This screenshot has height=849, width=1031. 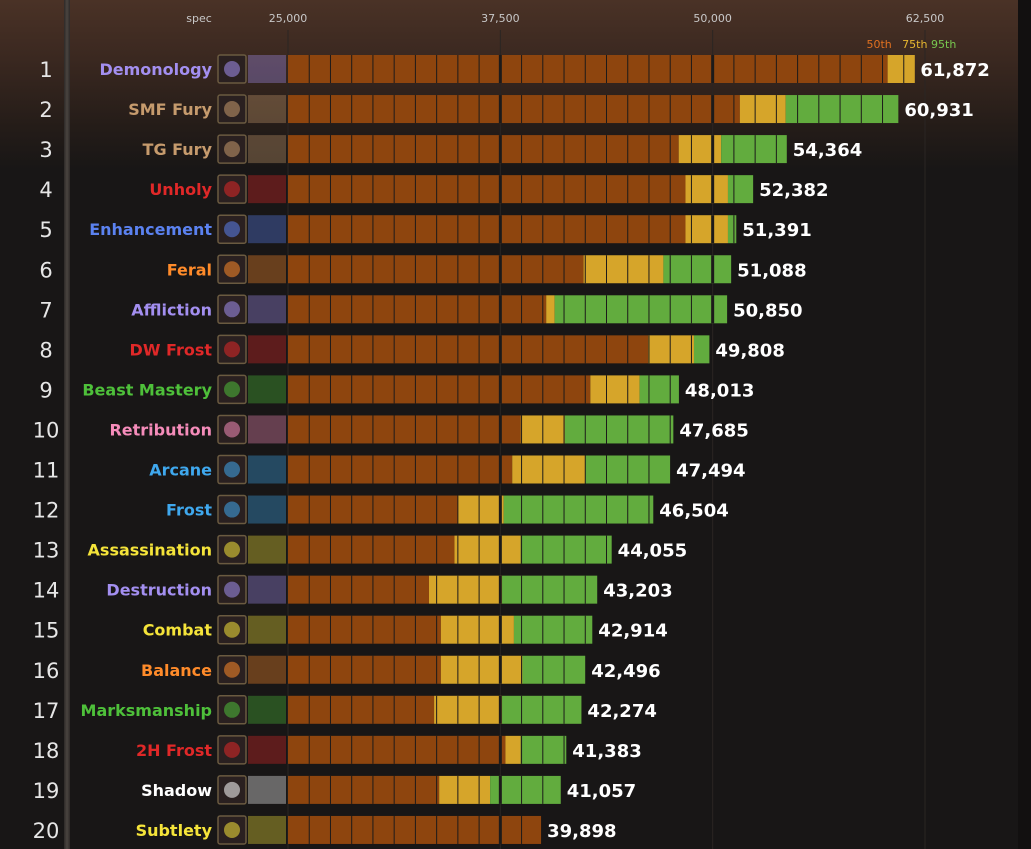 I want to click on bar-value-label: 39,898, so click(x=581, y=831).